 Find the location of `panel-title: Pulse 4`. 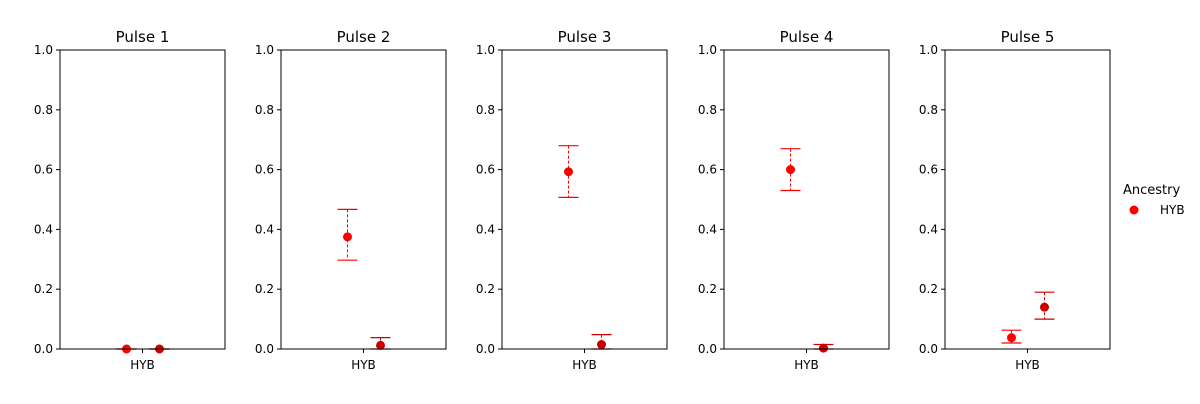

panel-title: Pulse 4 is located at coordinates (807, 37).